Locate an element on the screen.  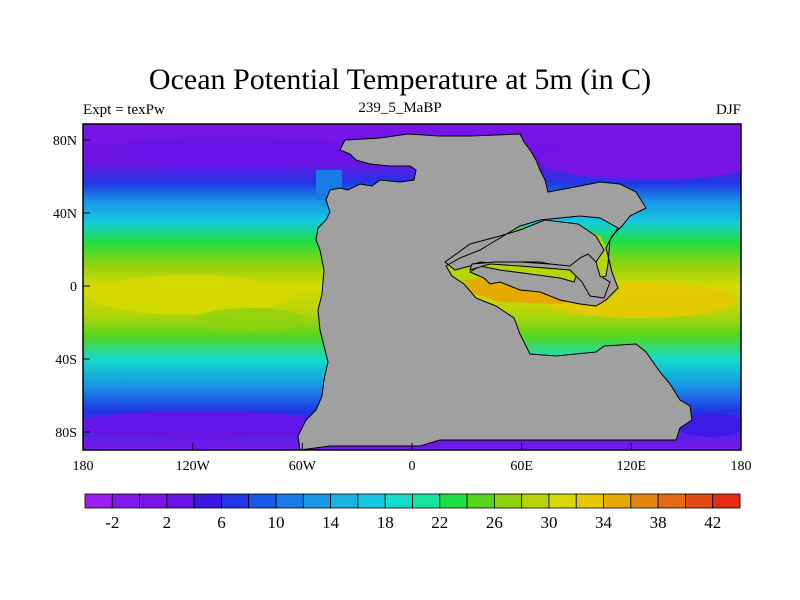
map-title: Ocean Potential Temperature at 5m (in C) is located at coordinates (400, 79).